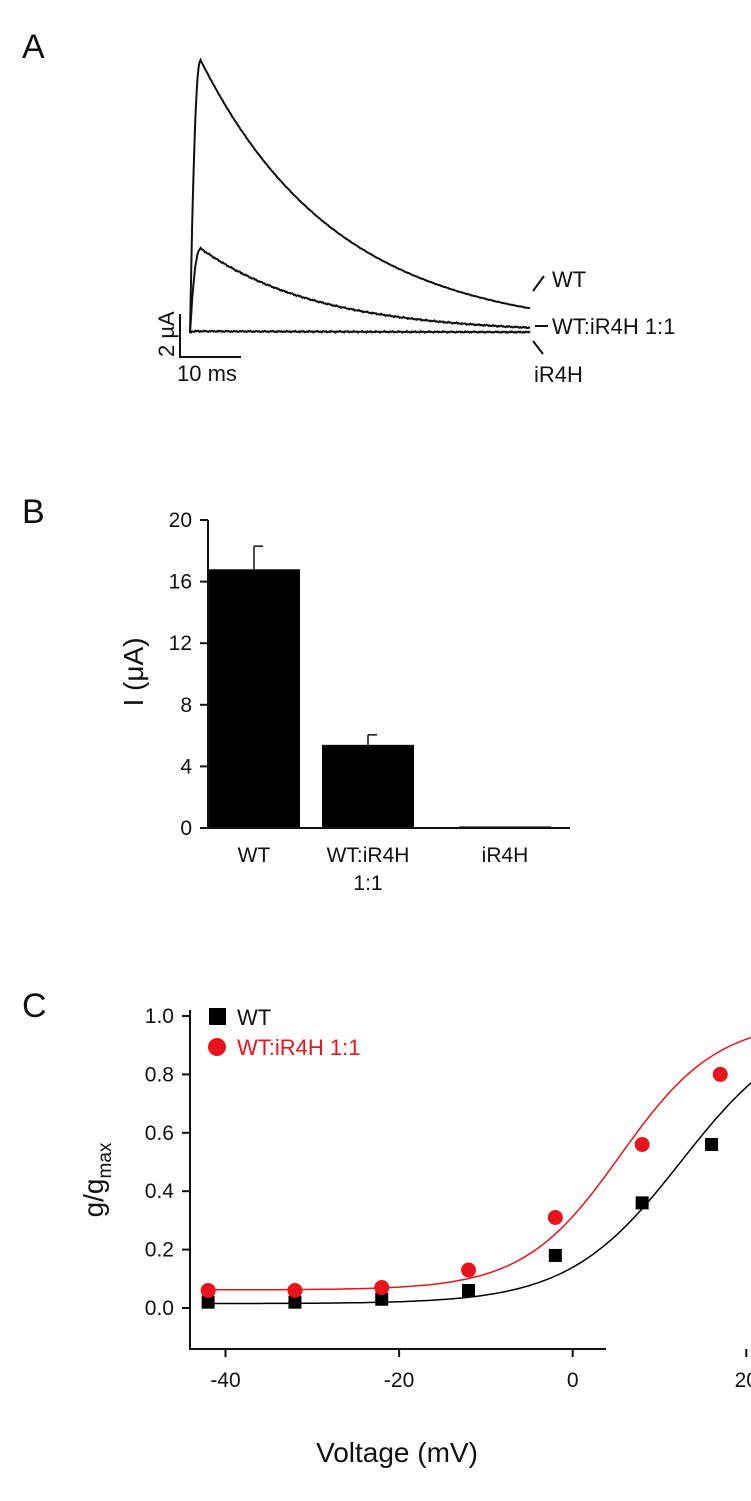  I want to click on leader-ir4h, so click(538, 347).